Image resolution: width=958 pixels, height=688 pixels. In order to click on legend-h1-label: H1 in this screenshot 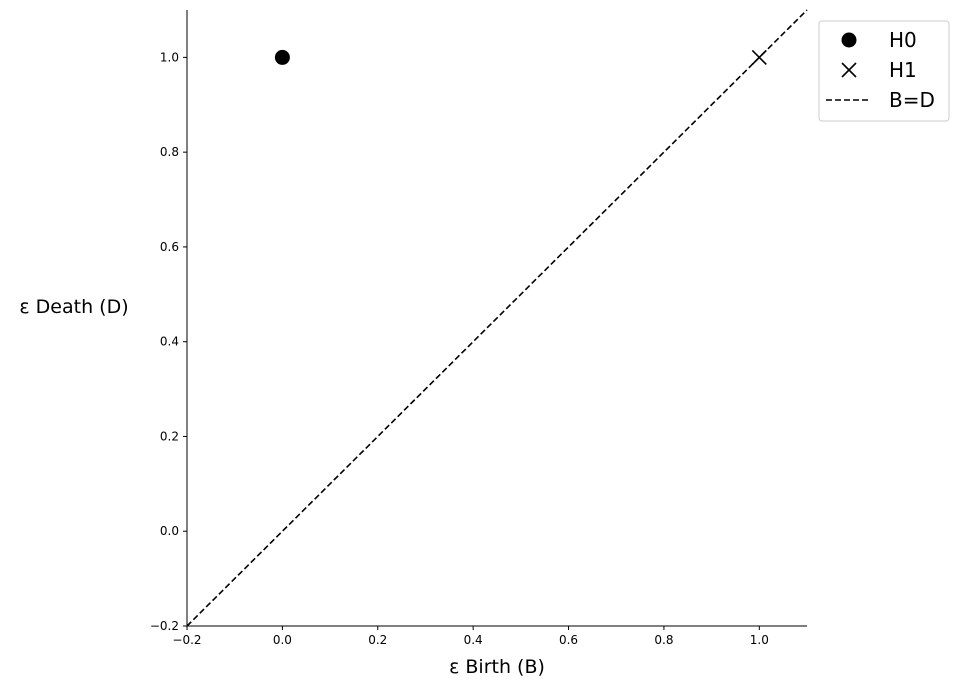, I will do `click(903, 70)`.